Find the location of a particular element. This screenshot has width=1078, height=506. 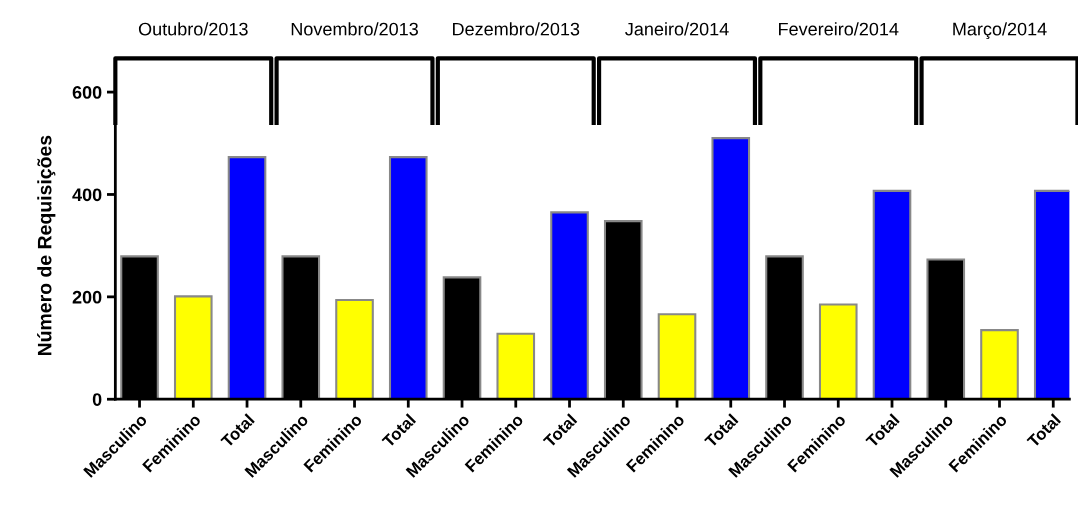

text: Outubro/2013 is located at coordinates (193, 29).